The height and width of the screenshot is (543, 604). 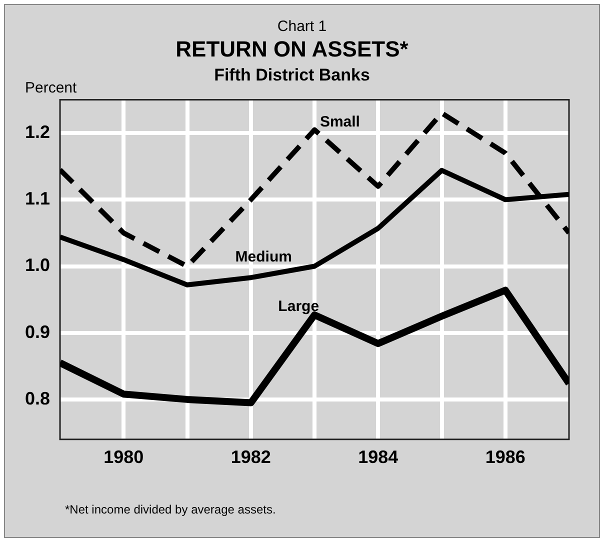 I want to click on x-tick-label: 1986, so click(x=505, y=457).